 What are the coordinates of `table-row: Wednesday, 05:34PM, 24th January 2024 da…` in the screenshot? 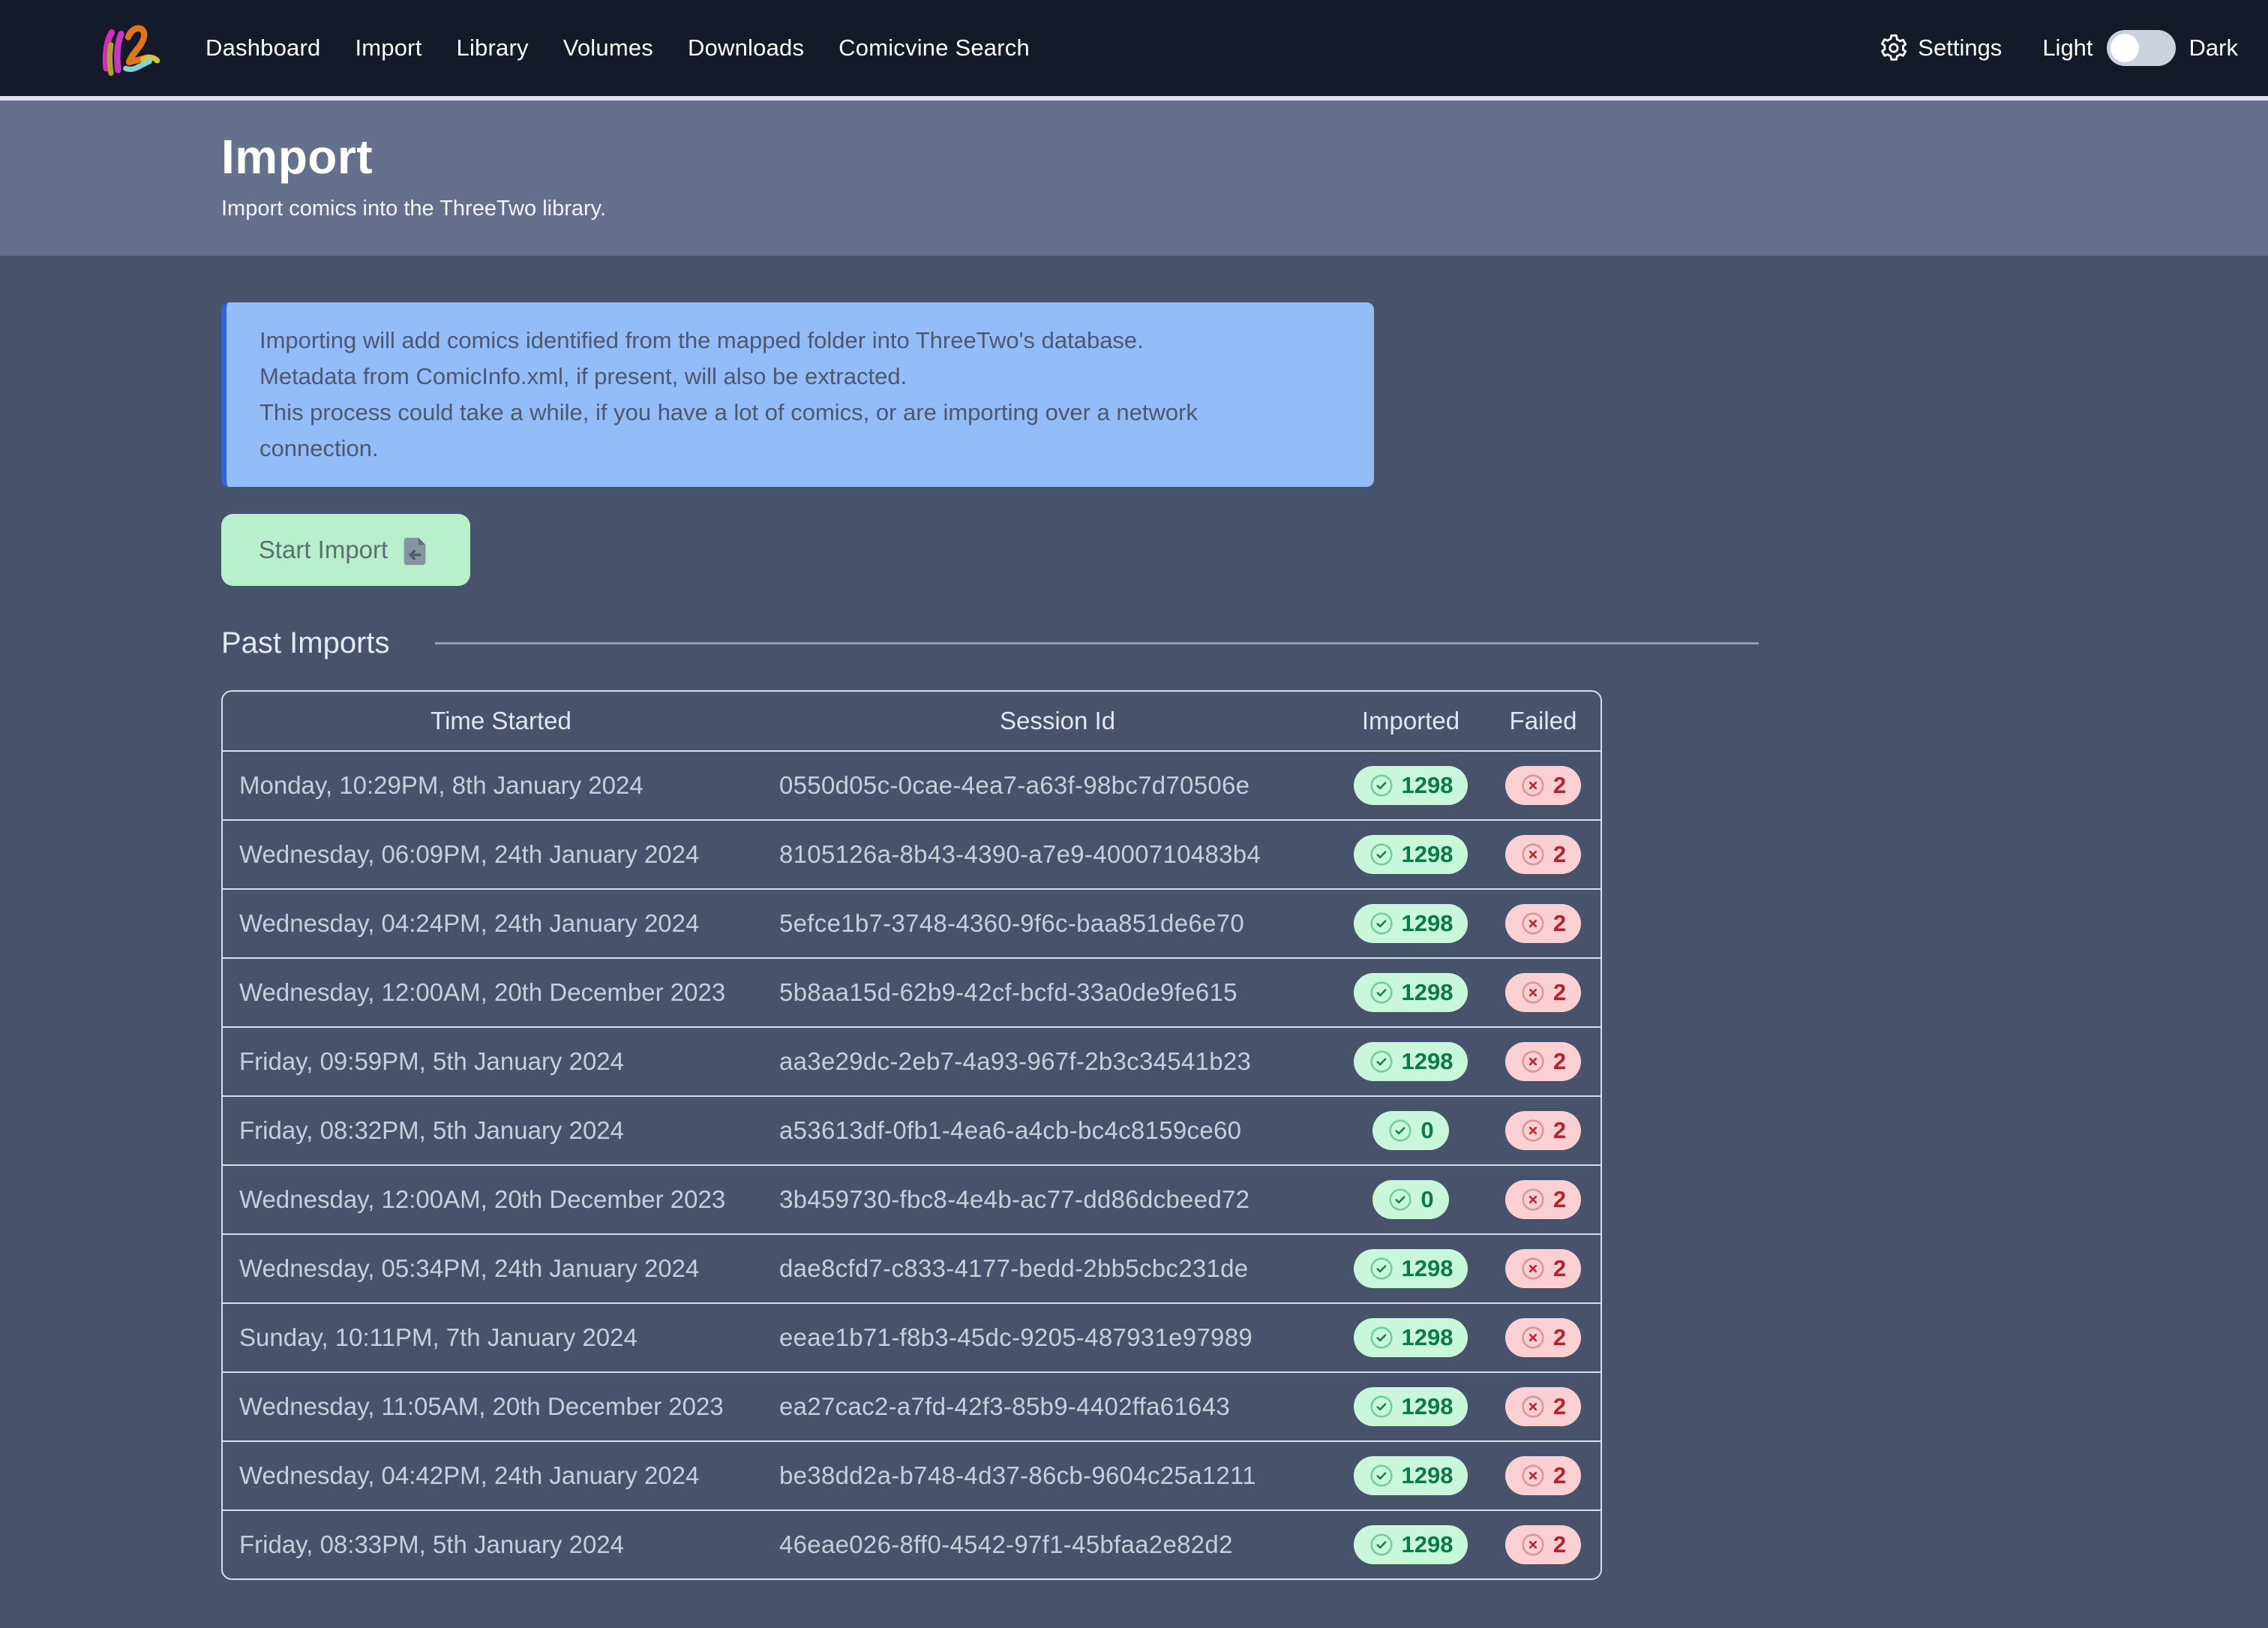 It's located at (911, 1267).